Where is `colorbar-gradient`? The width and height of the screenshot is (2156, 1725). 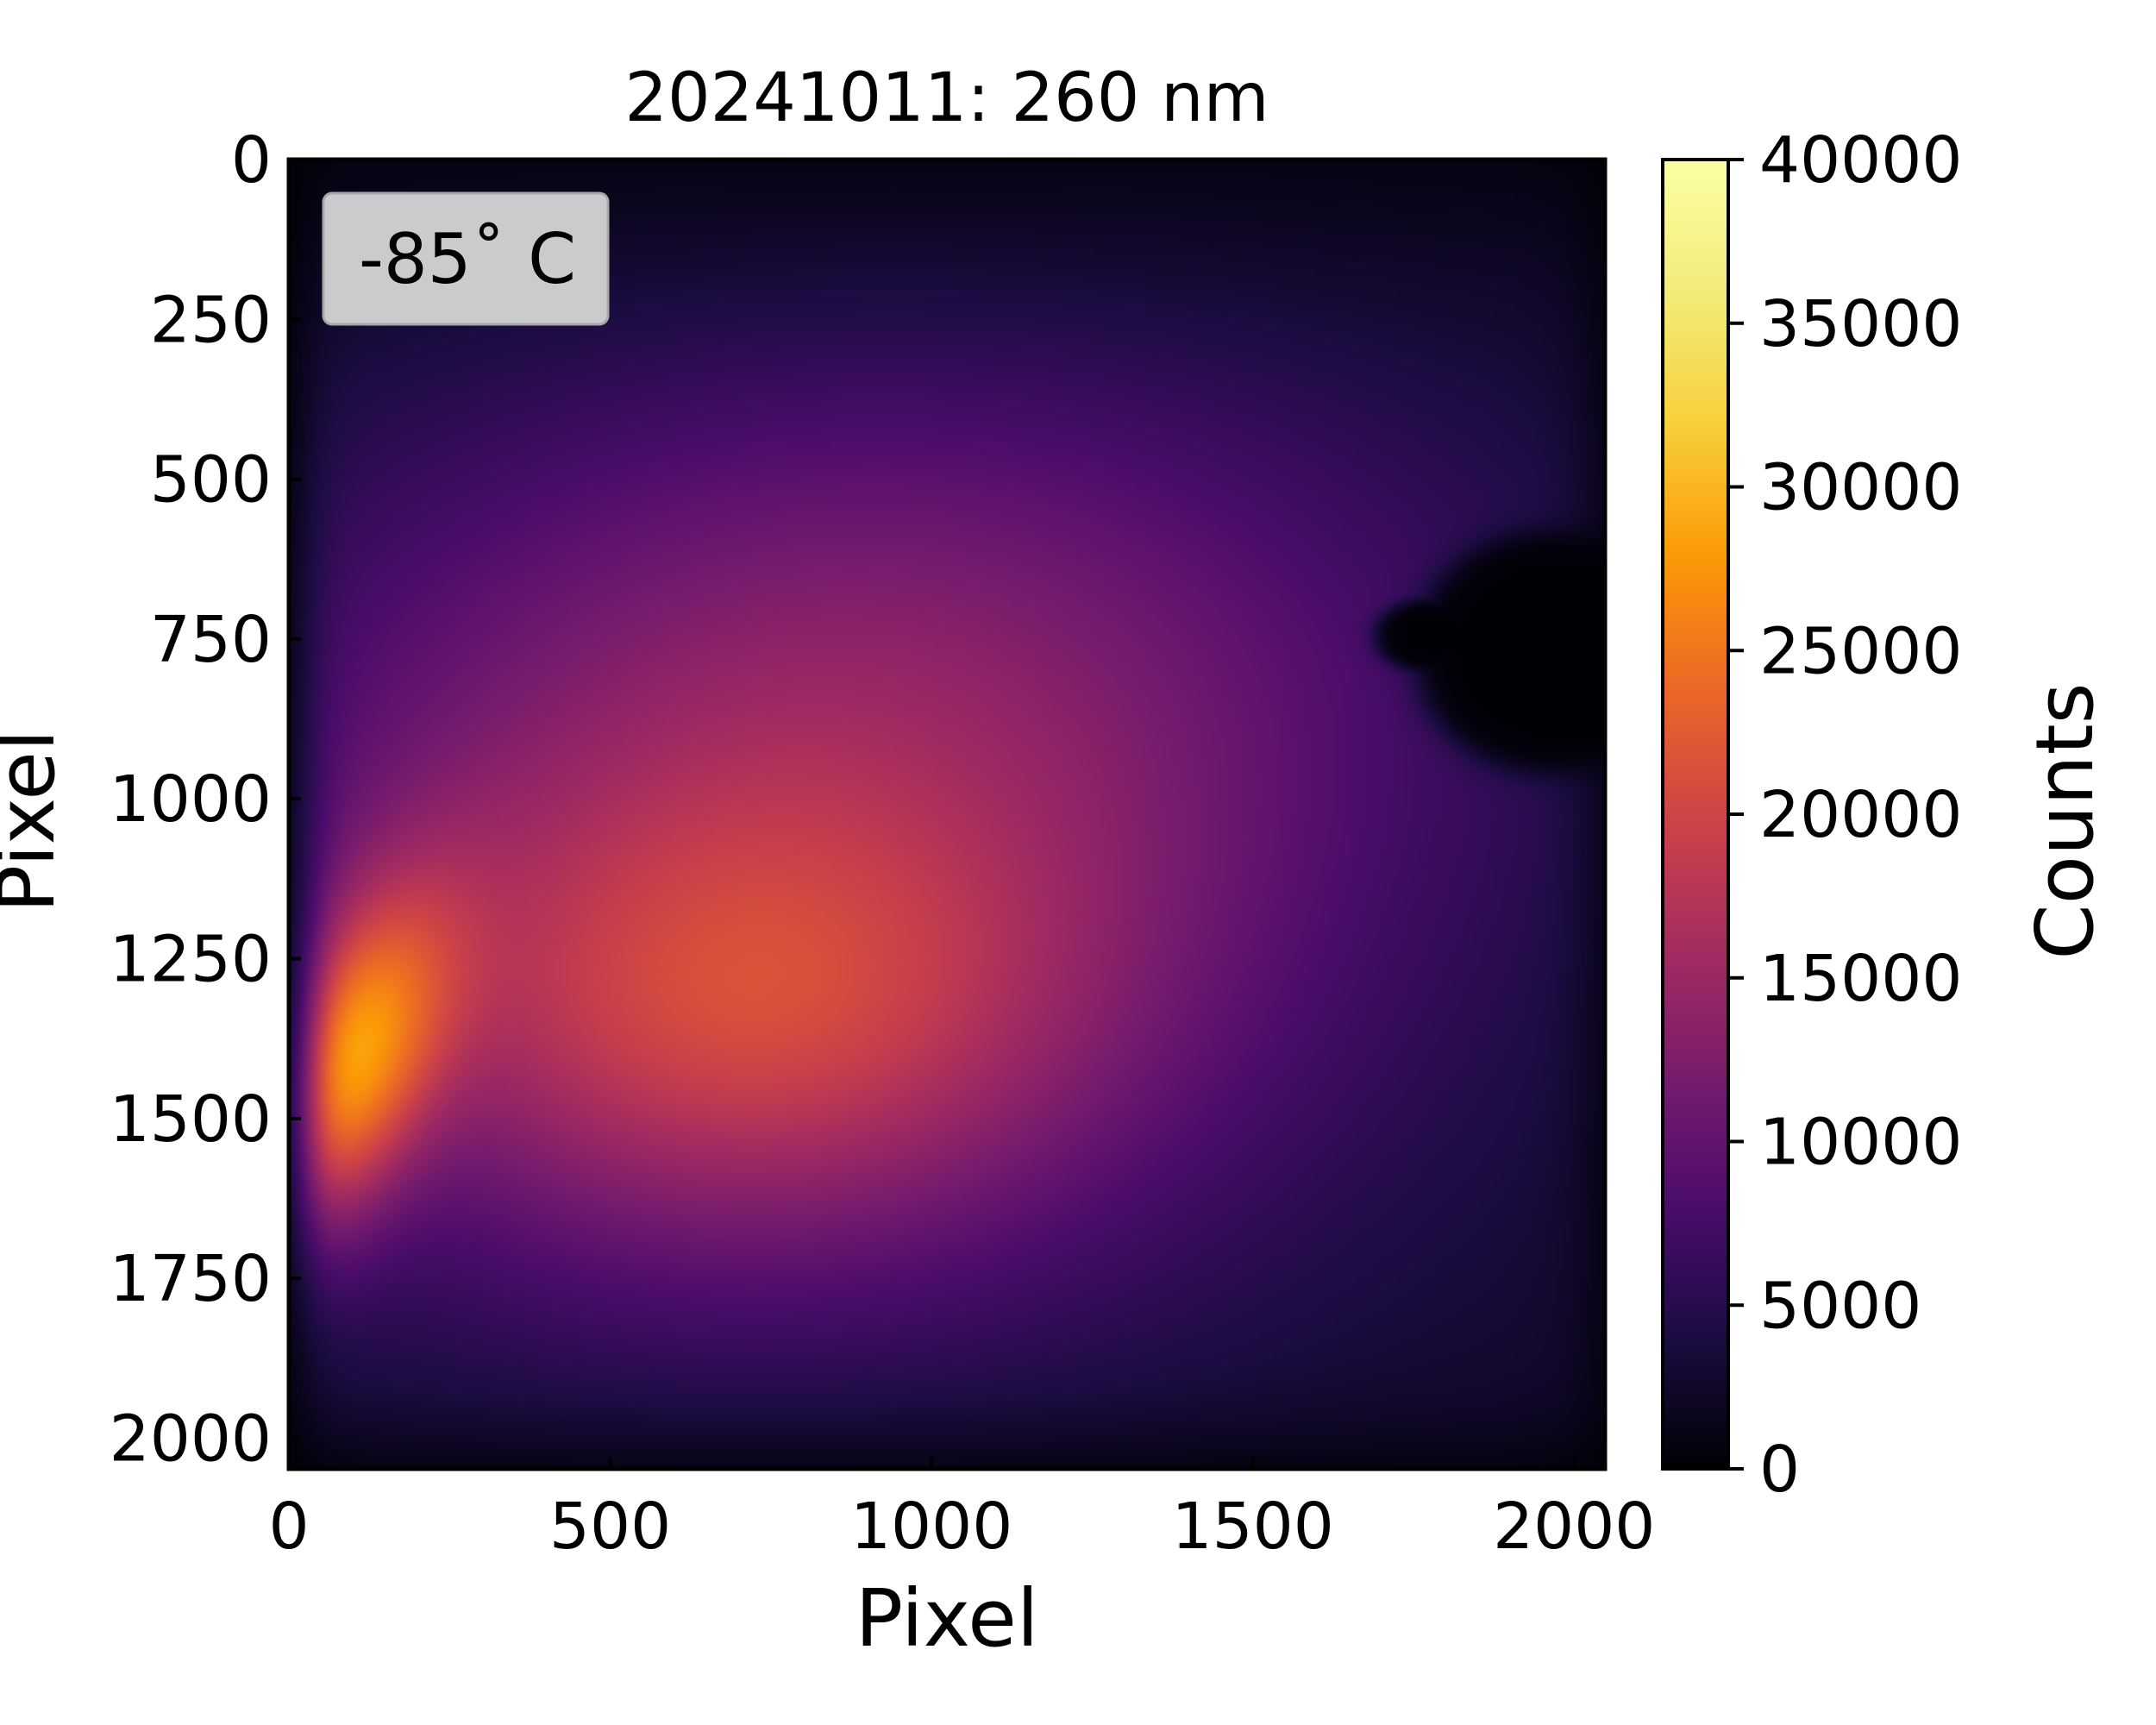
colorbar-gradient is located at coordinates (1695, 814).